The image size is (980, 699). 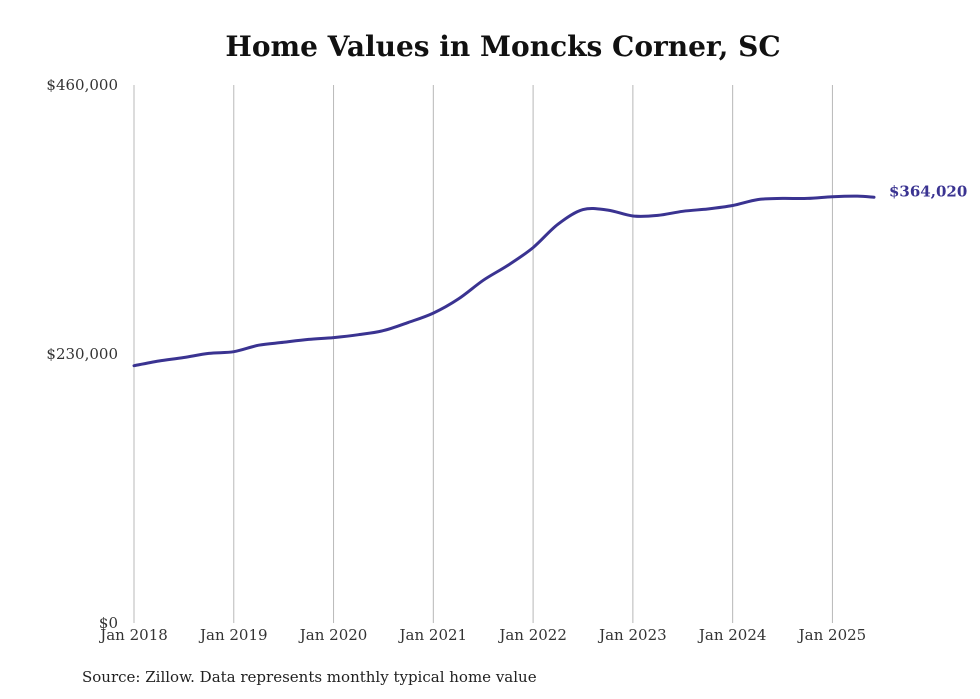 I want to click on x-tick-label: Jan 2020, so click(x=333, y=635).